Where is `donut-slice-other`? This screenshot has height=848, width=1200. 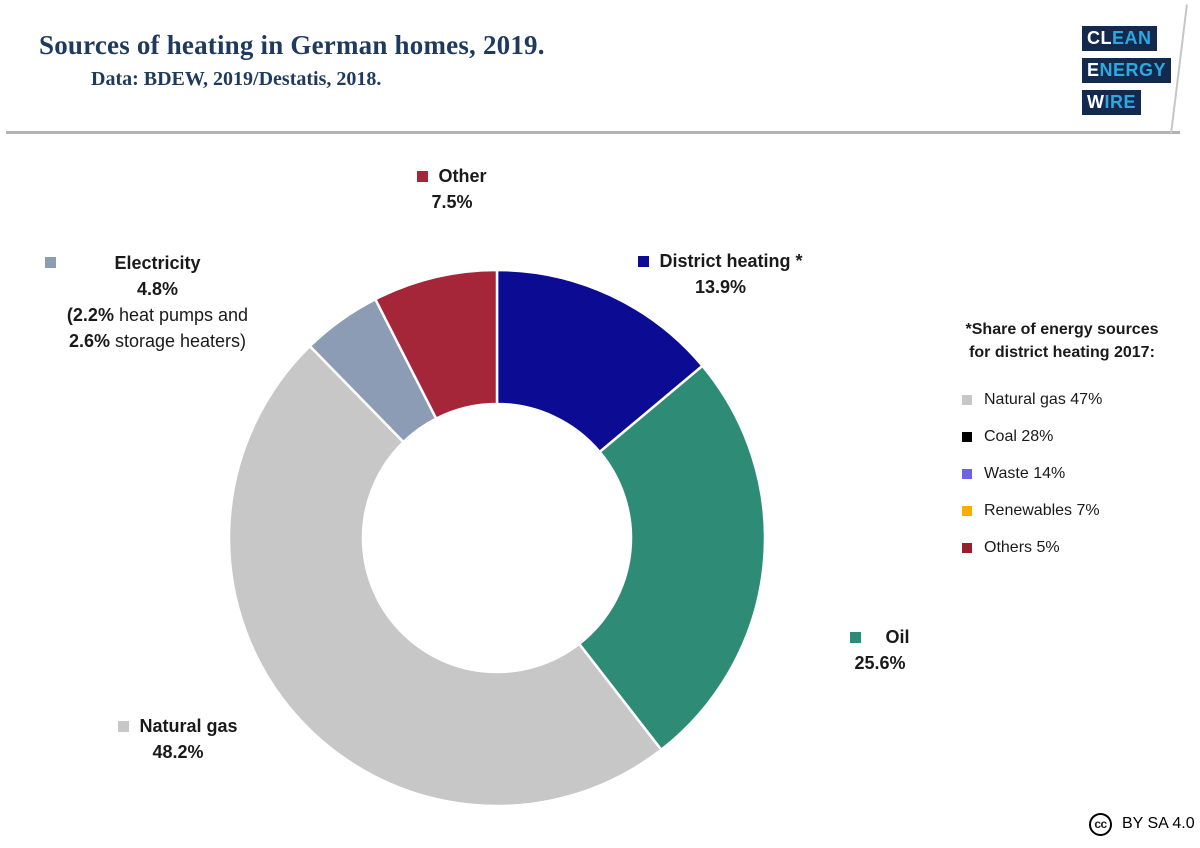 donut-slice-other is located at coordinates (436, 345).